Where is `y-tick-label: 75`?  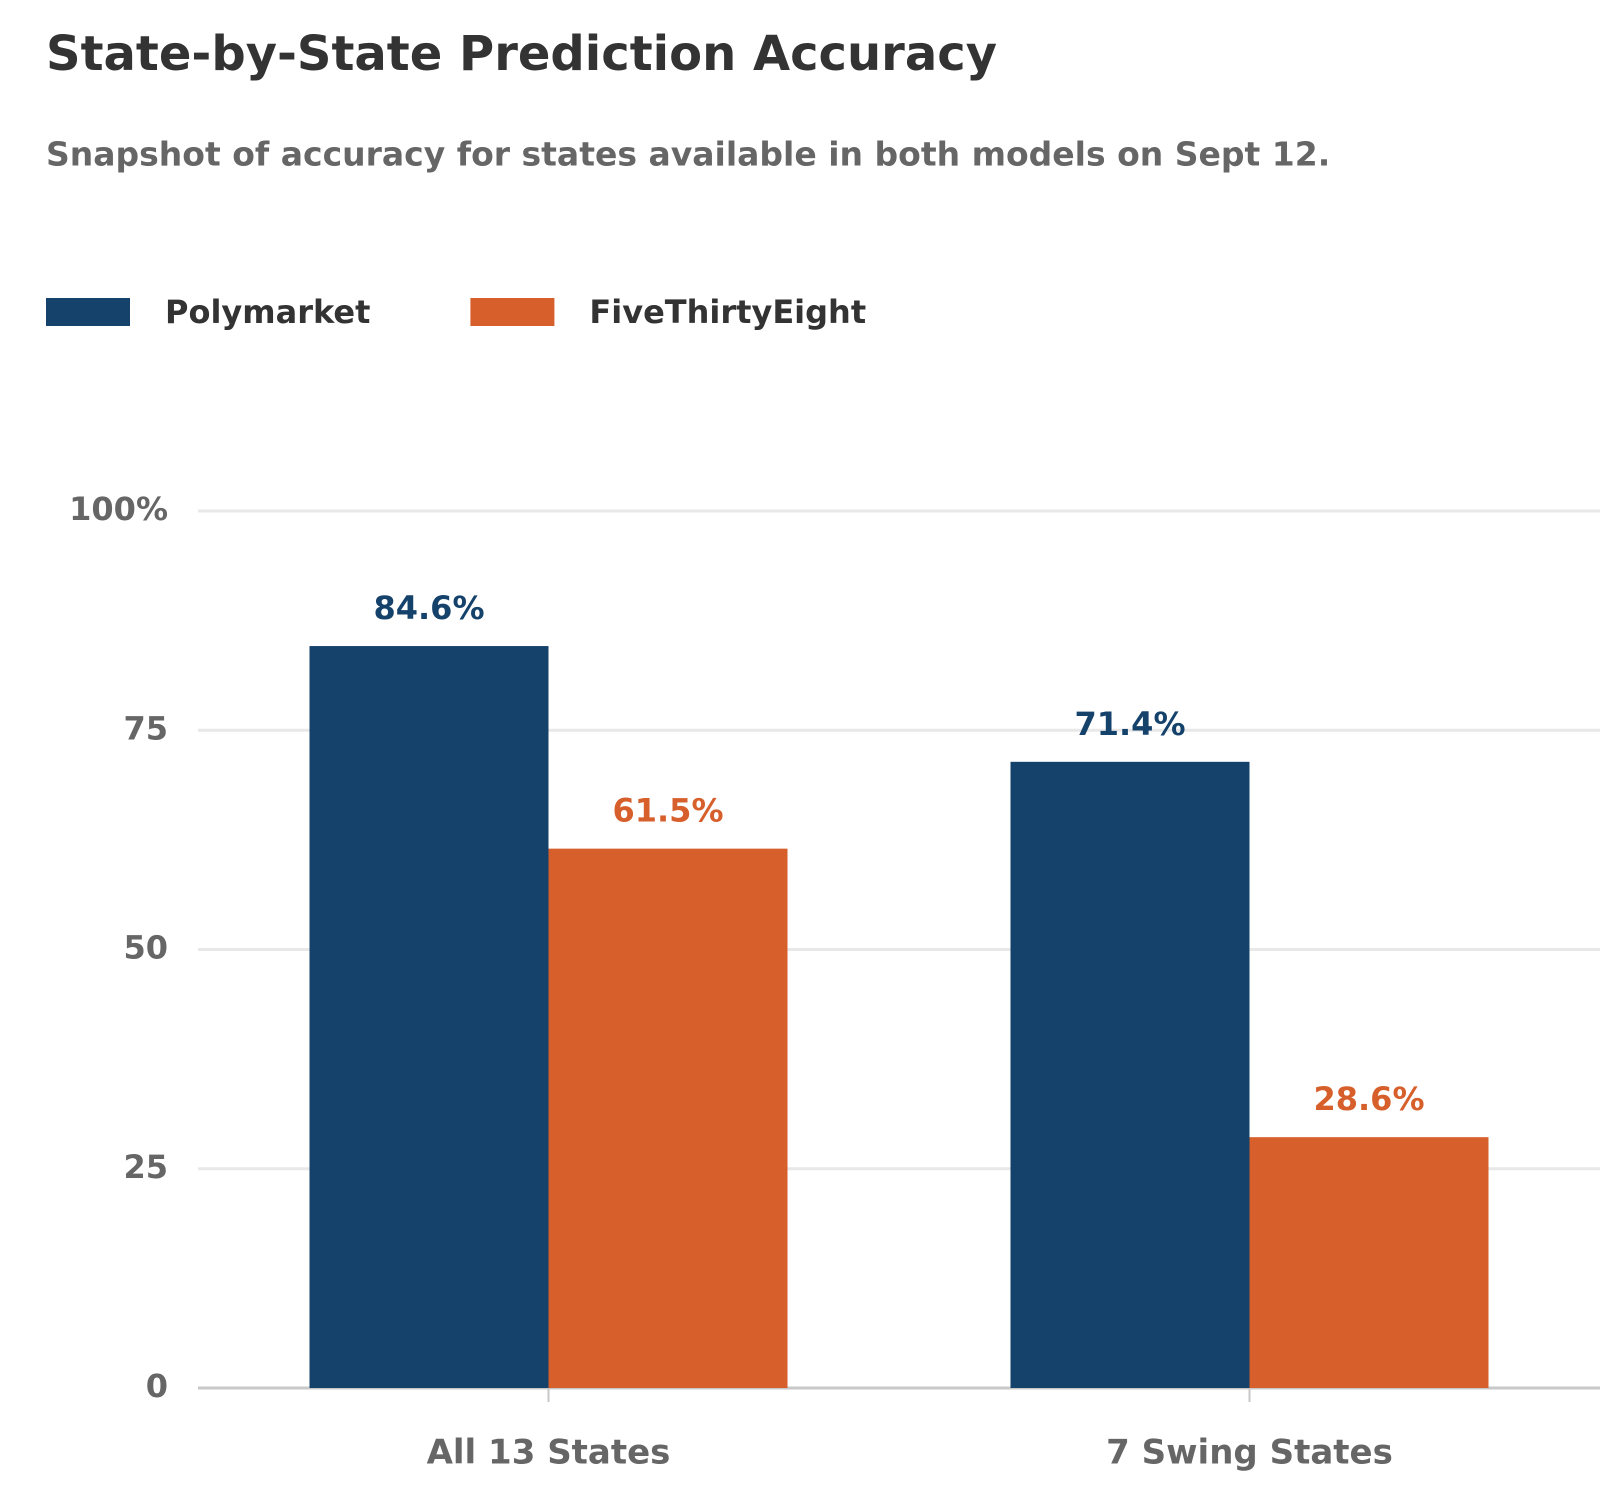 y-tick-label: 75 is located at coordinates (145, 728).